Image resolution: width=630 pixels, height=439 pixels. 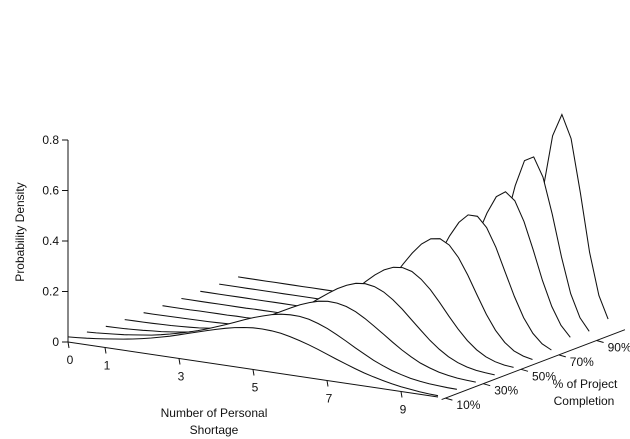 I want to click on x-axis-title-line1: Number of Personal, so click(x=214, y=413).